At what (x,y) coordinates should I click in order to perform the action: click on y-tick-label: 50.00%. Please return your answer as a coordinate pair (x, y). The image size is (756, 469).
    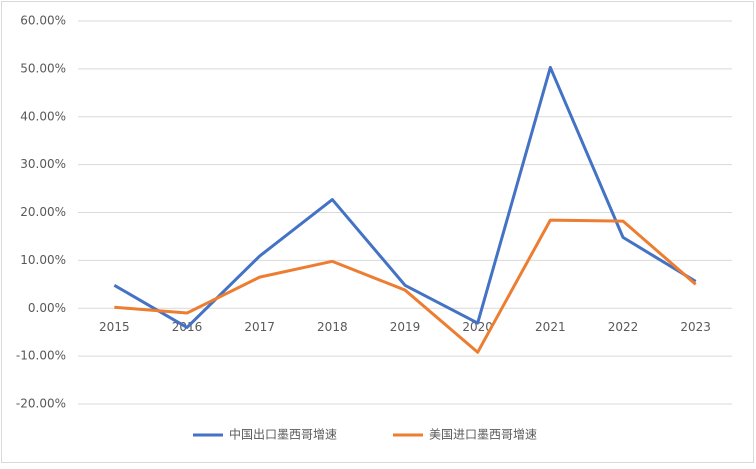
    Looking at the image, I should click on (43, 68).